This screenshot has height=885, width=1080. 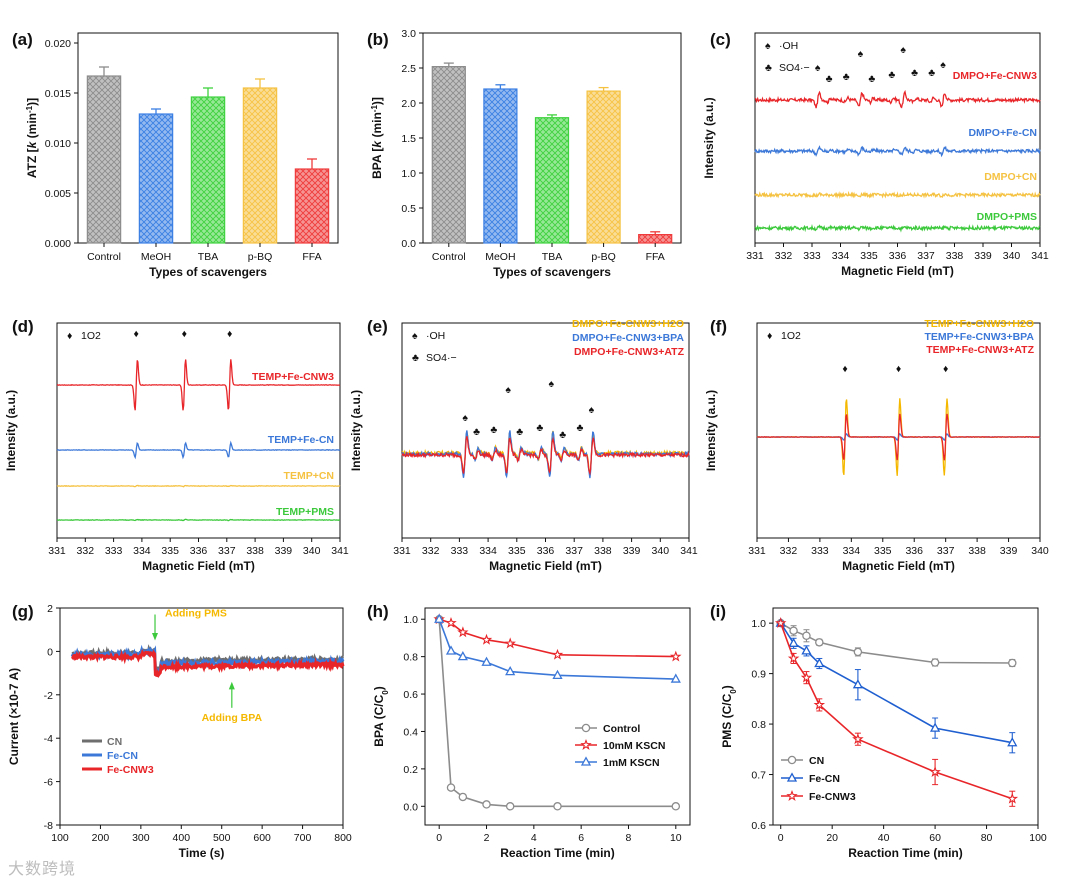 What do you see at coordinates (727, 687) in the screenshot?
I see `y-axis-label-part: )` at bounding box center [727, 687].